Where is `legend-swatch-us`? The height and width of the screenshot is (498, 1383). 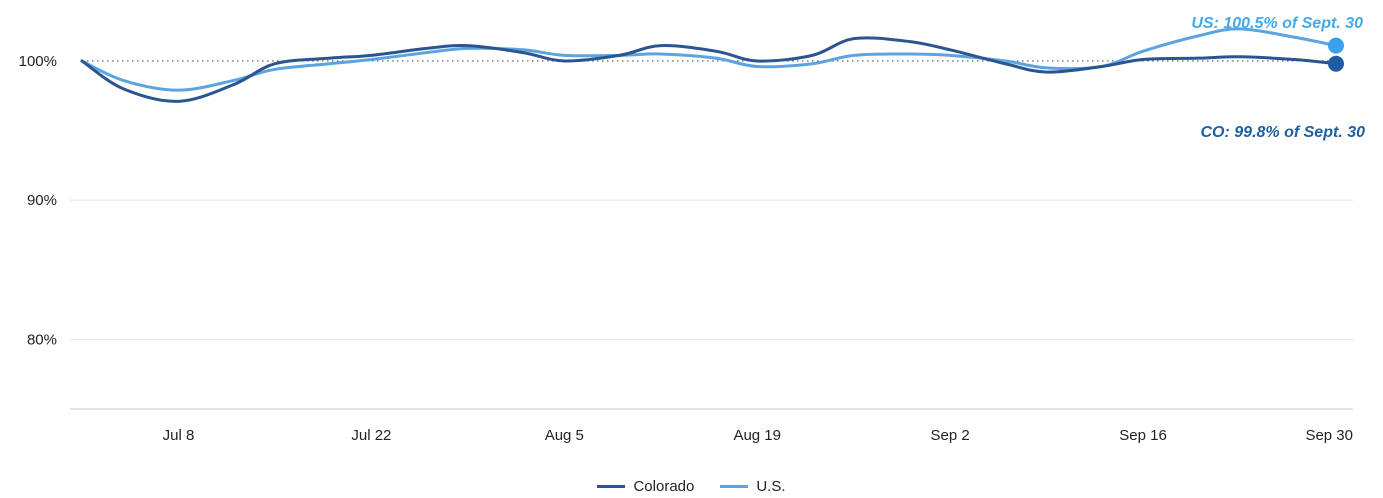
legend-swatch-us is located at coordinates (734, 486).